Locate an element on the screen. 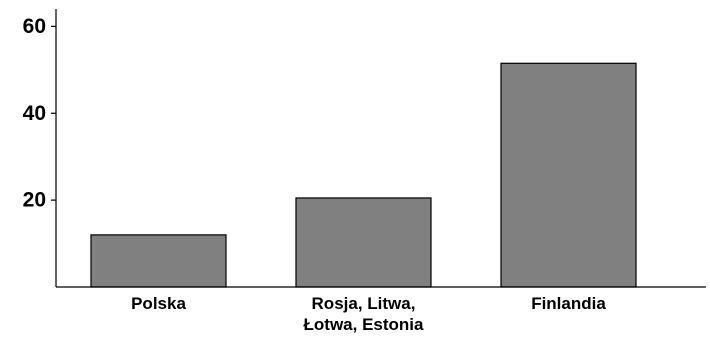 This screenshot has height=340, width=710. x-tick-label: Finlandia is located at coordinates (568, 303).